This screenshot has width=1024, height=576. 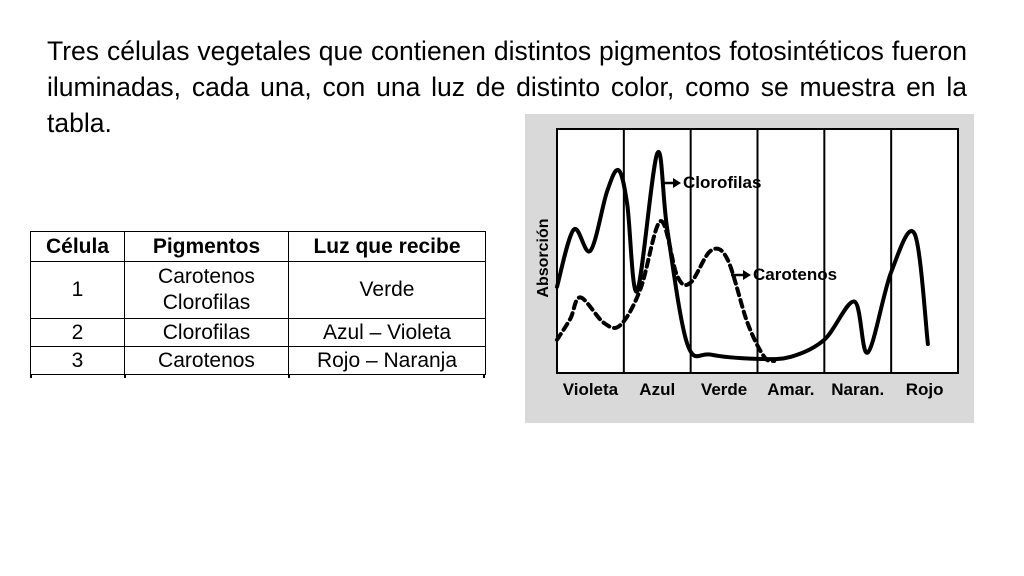 I want to click on table-row: 1 Carotenos Clorofilas Verde, so click(x=258, y=290).